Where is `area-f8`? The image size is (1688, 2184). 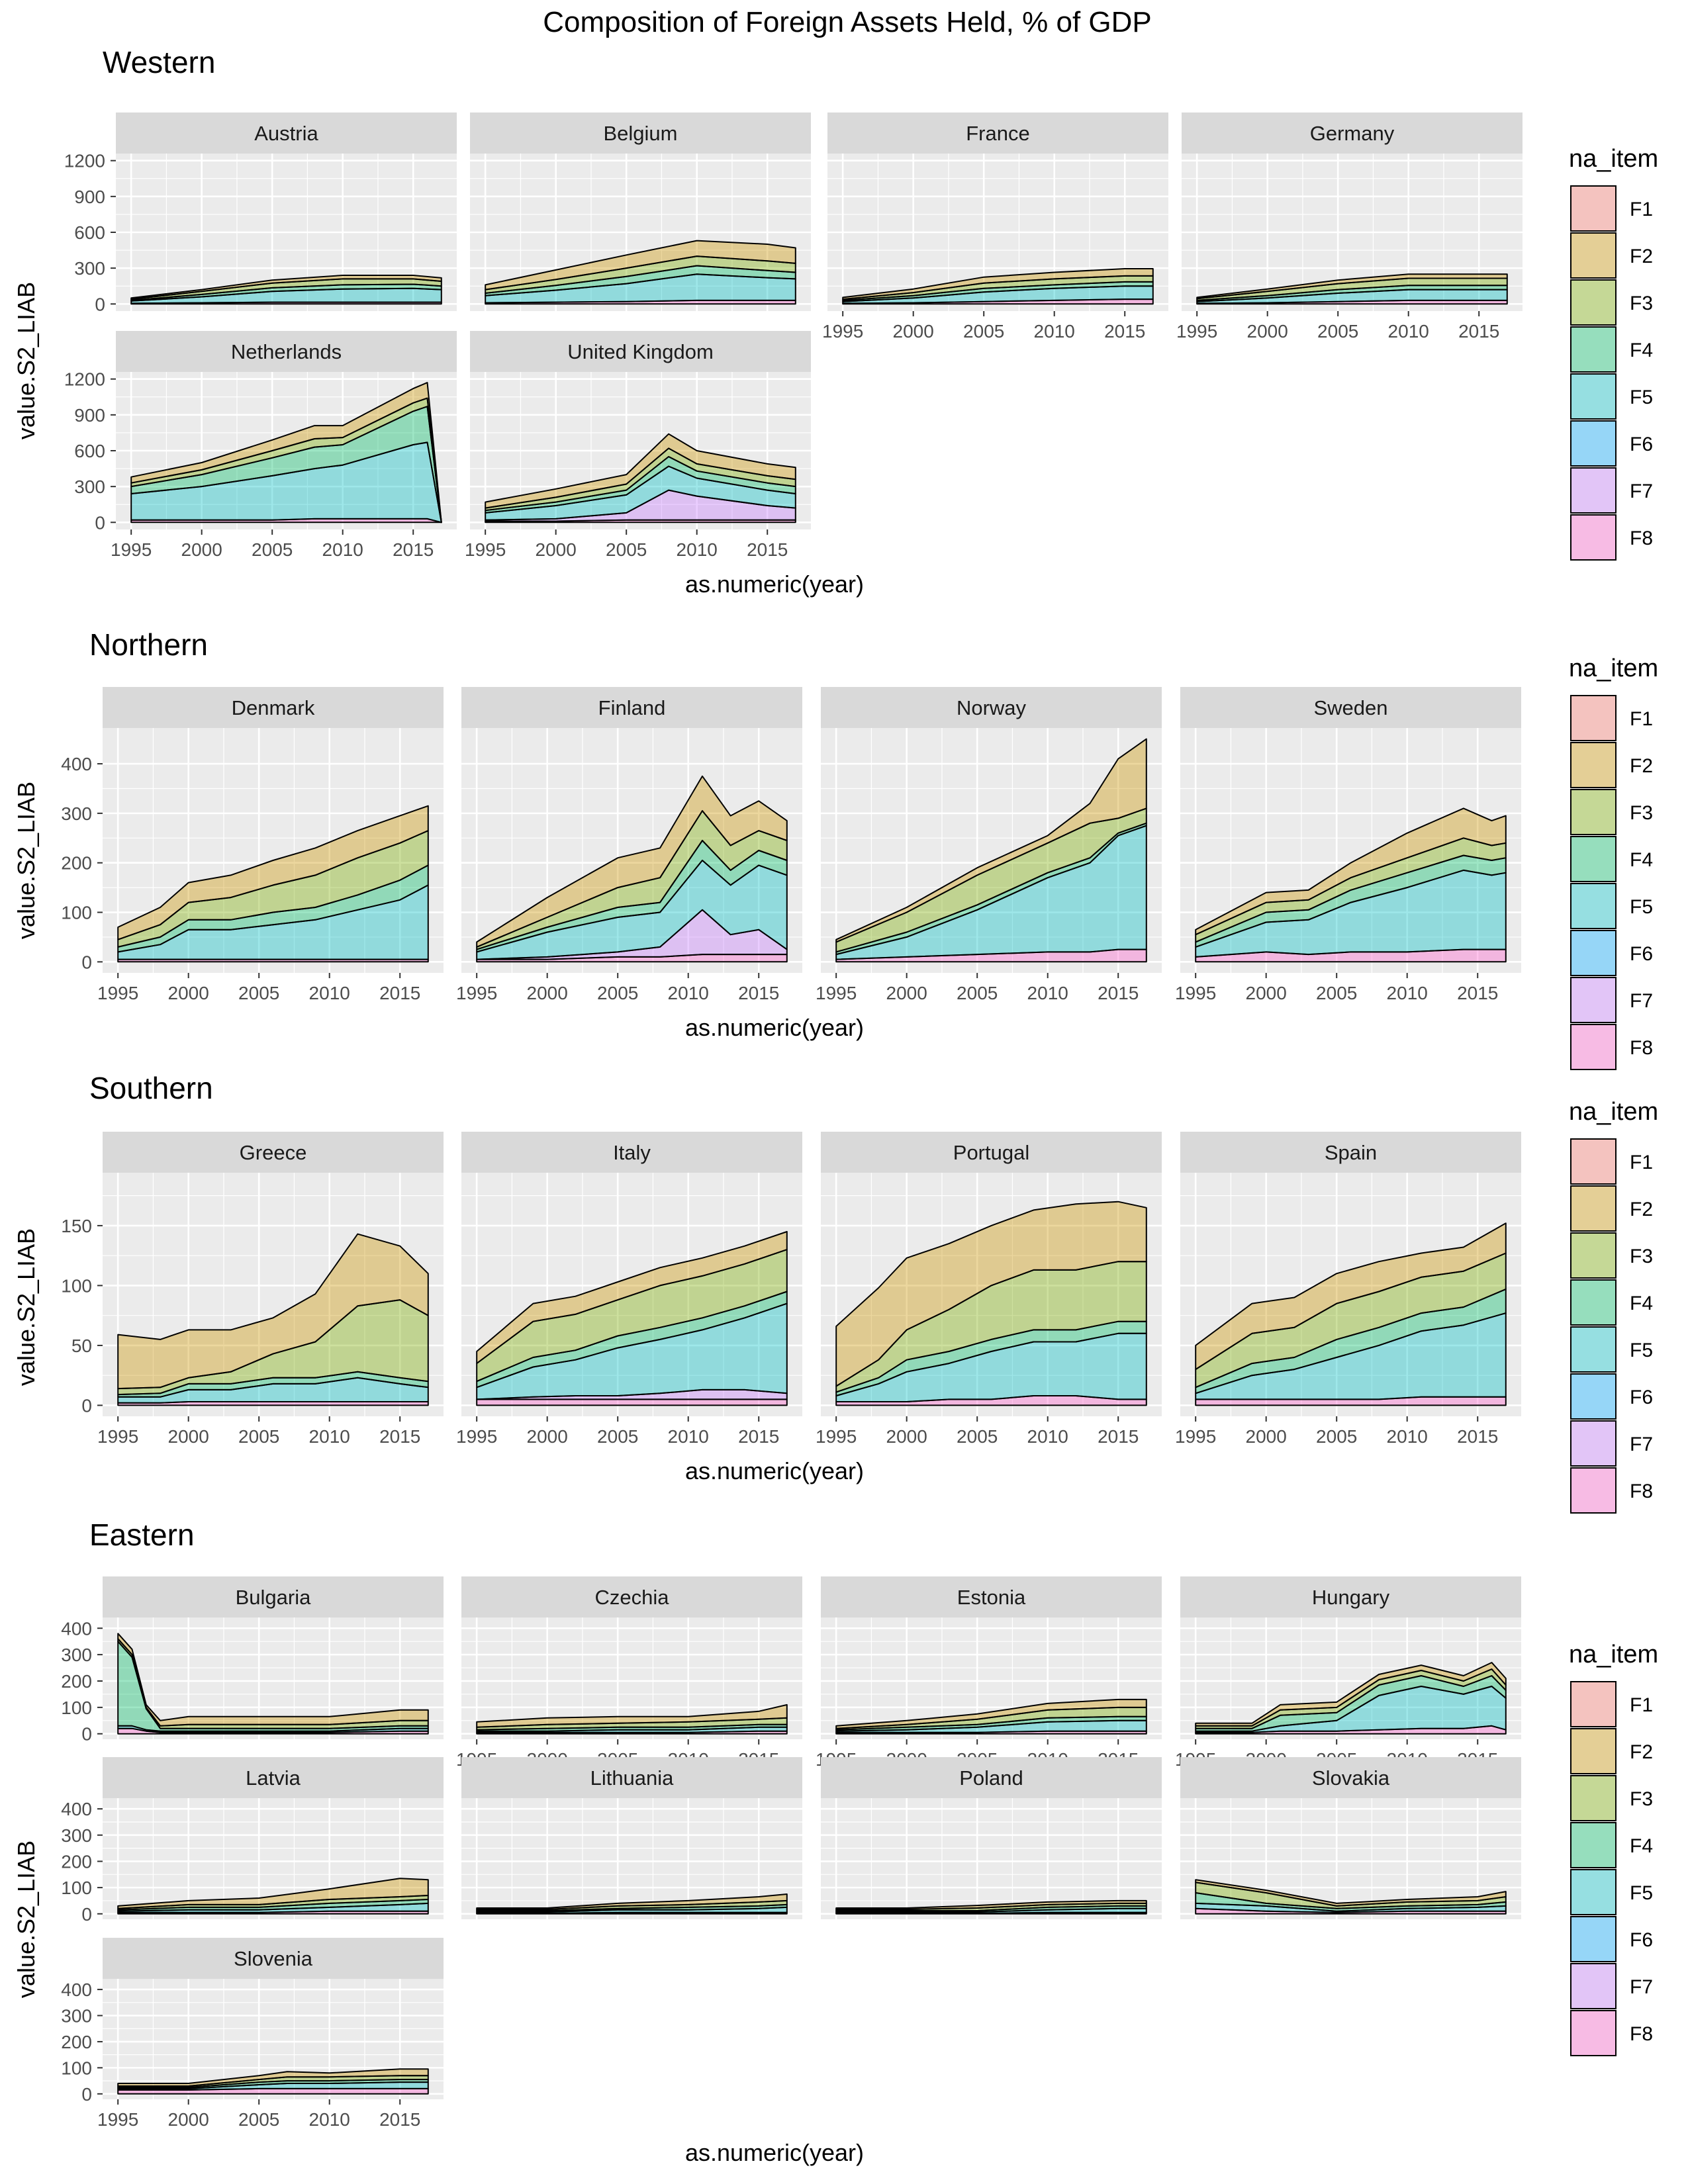 area-f8 is located at coordinates (632, 1402).